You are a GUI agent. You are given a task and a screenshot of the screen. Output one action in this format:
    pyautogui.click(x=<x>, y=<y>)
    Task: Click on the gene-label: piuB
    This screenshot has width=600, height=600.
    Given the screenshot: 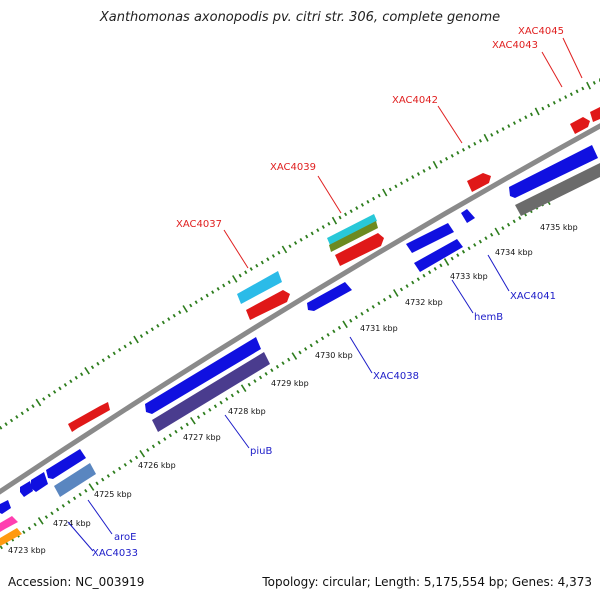 What is the action you would take?
    pyautogui.click(x=261, y=451)
    